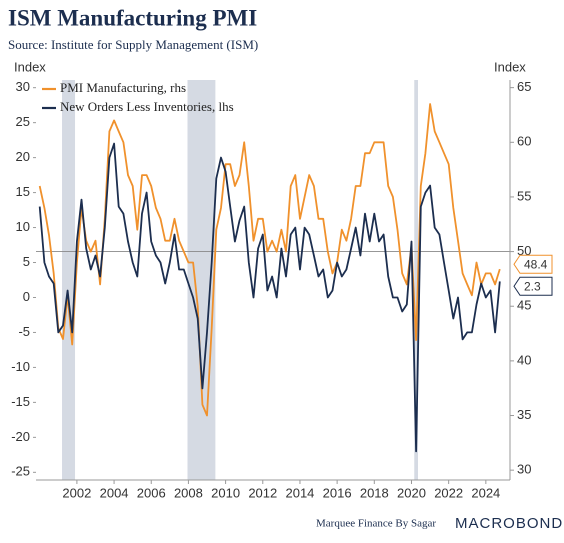 This screenshot has height=543, width=564. What do you see at coordinates (23, 191) in the screenshot?
I see `y-tick-label: 15` at bounding box center [23, 191].